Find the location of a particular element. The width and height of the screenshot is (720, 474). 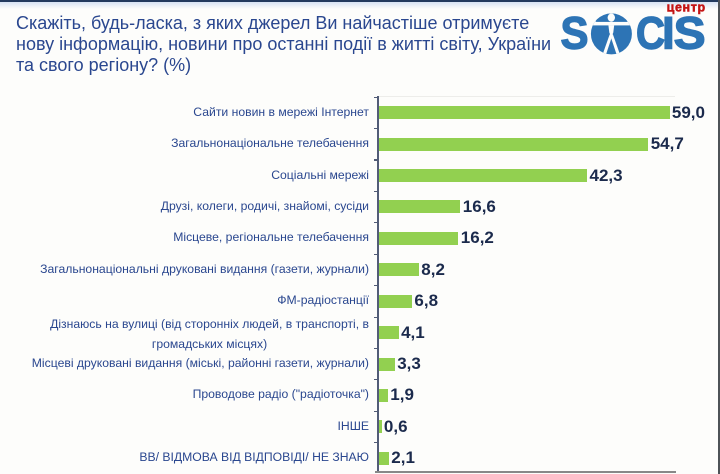

svg-text: I is located at coordinates (668, 32).